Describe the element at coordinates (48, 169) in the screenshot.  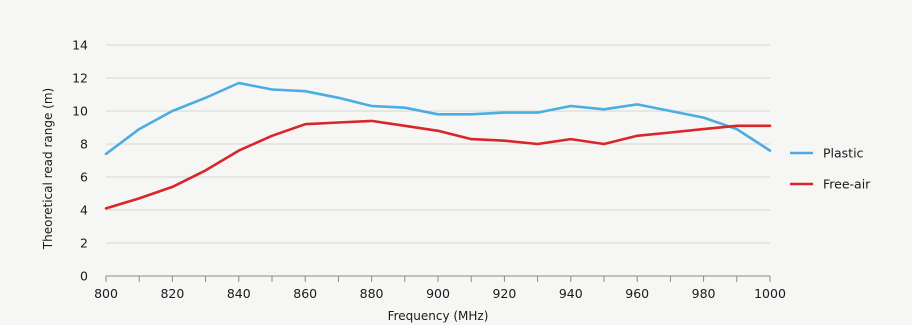
I see `y-axis-title: Theoretical read range (m)` at that location.